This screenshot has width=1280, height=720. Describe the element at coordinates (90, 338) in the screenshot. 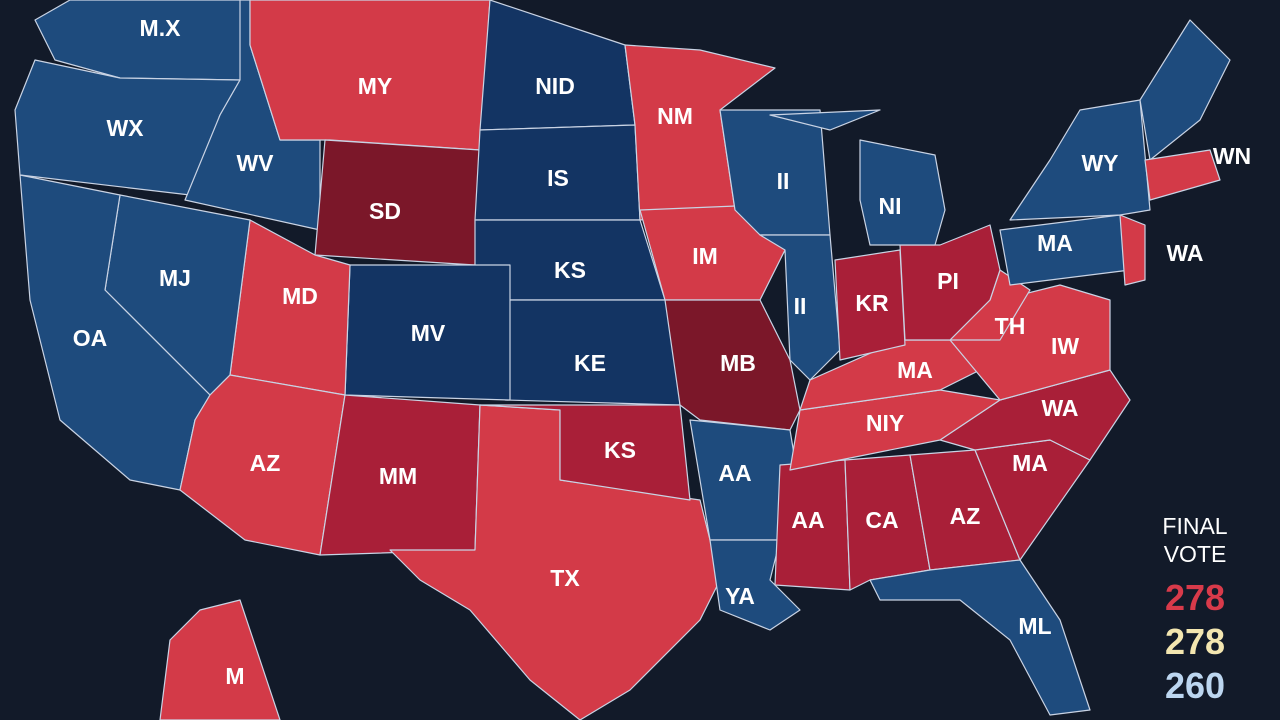

I see `state-label: OA` at that location.